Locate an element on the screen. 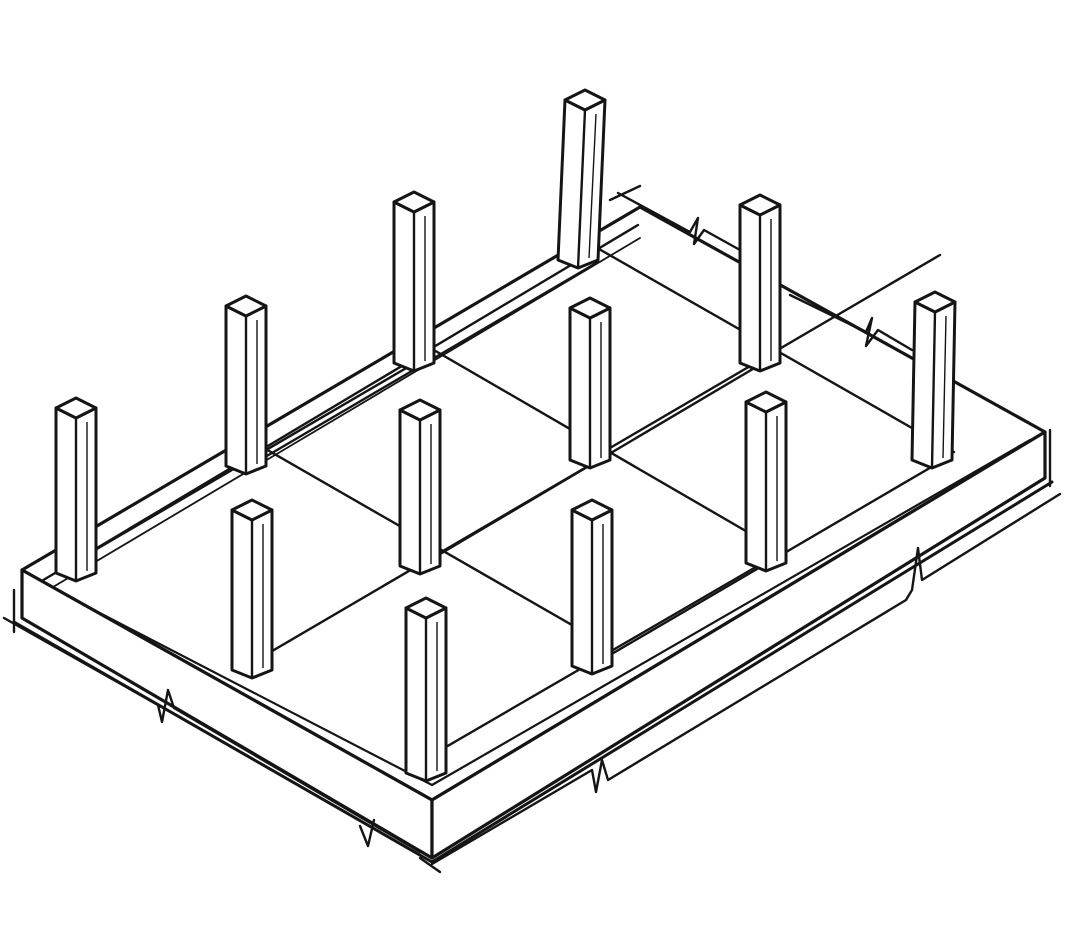  back-edge-tick is located at coordinates (625, 193).